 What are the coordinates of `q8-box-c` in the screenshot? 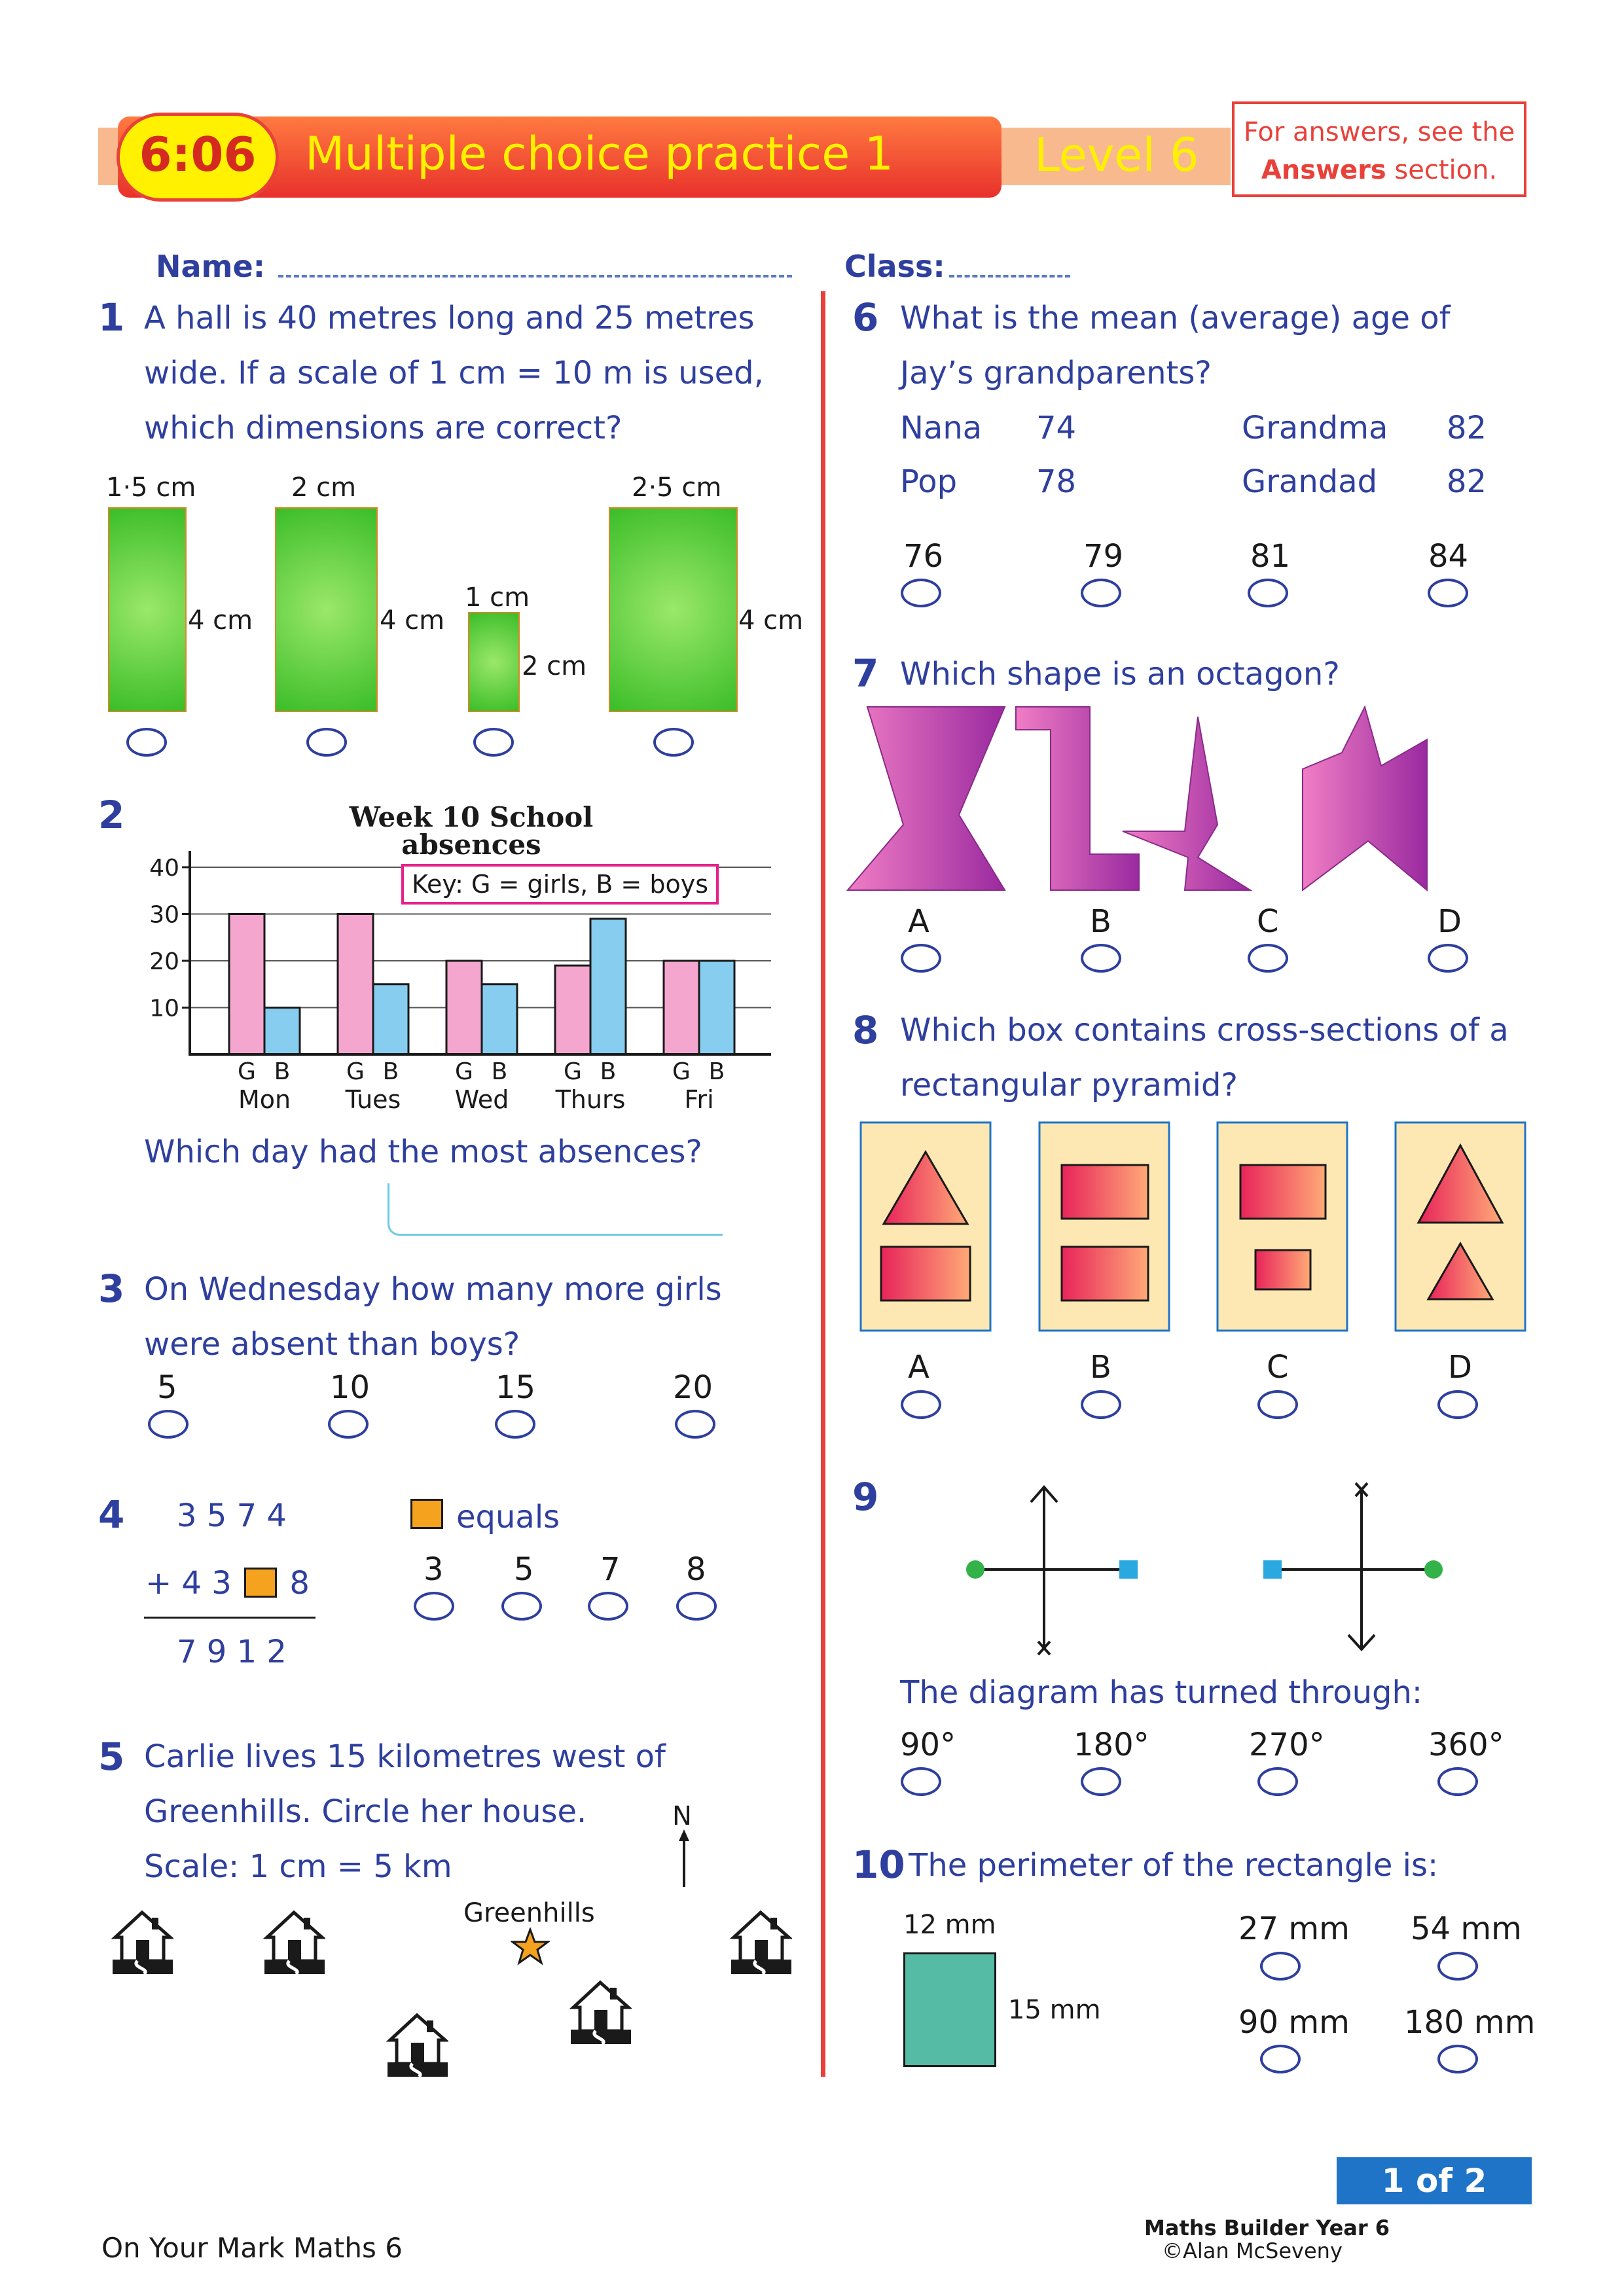 It's located at (1282, 1226).